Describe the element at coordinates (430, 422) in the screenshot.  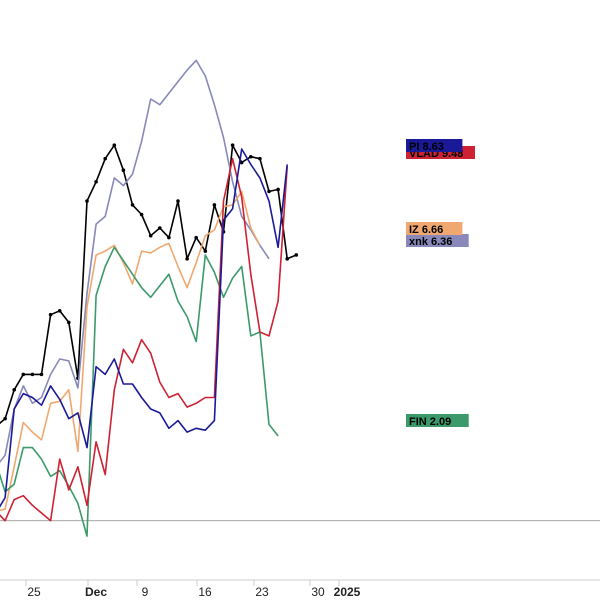
I see `value-label-text: FIN 2.09` at that location.